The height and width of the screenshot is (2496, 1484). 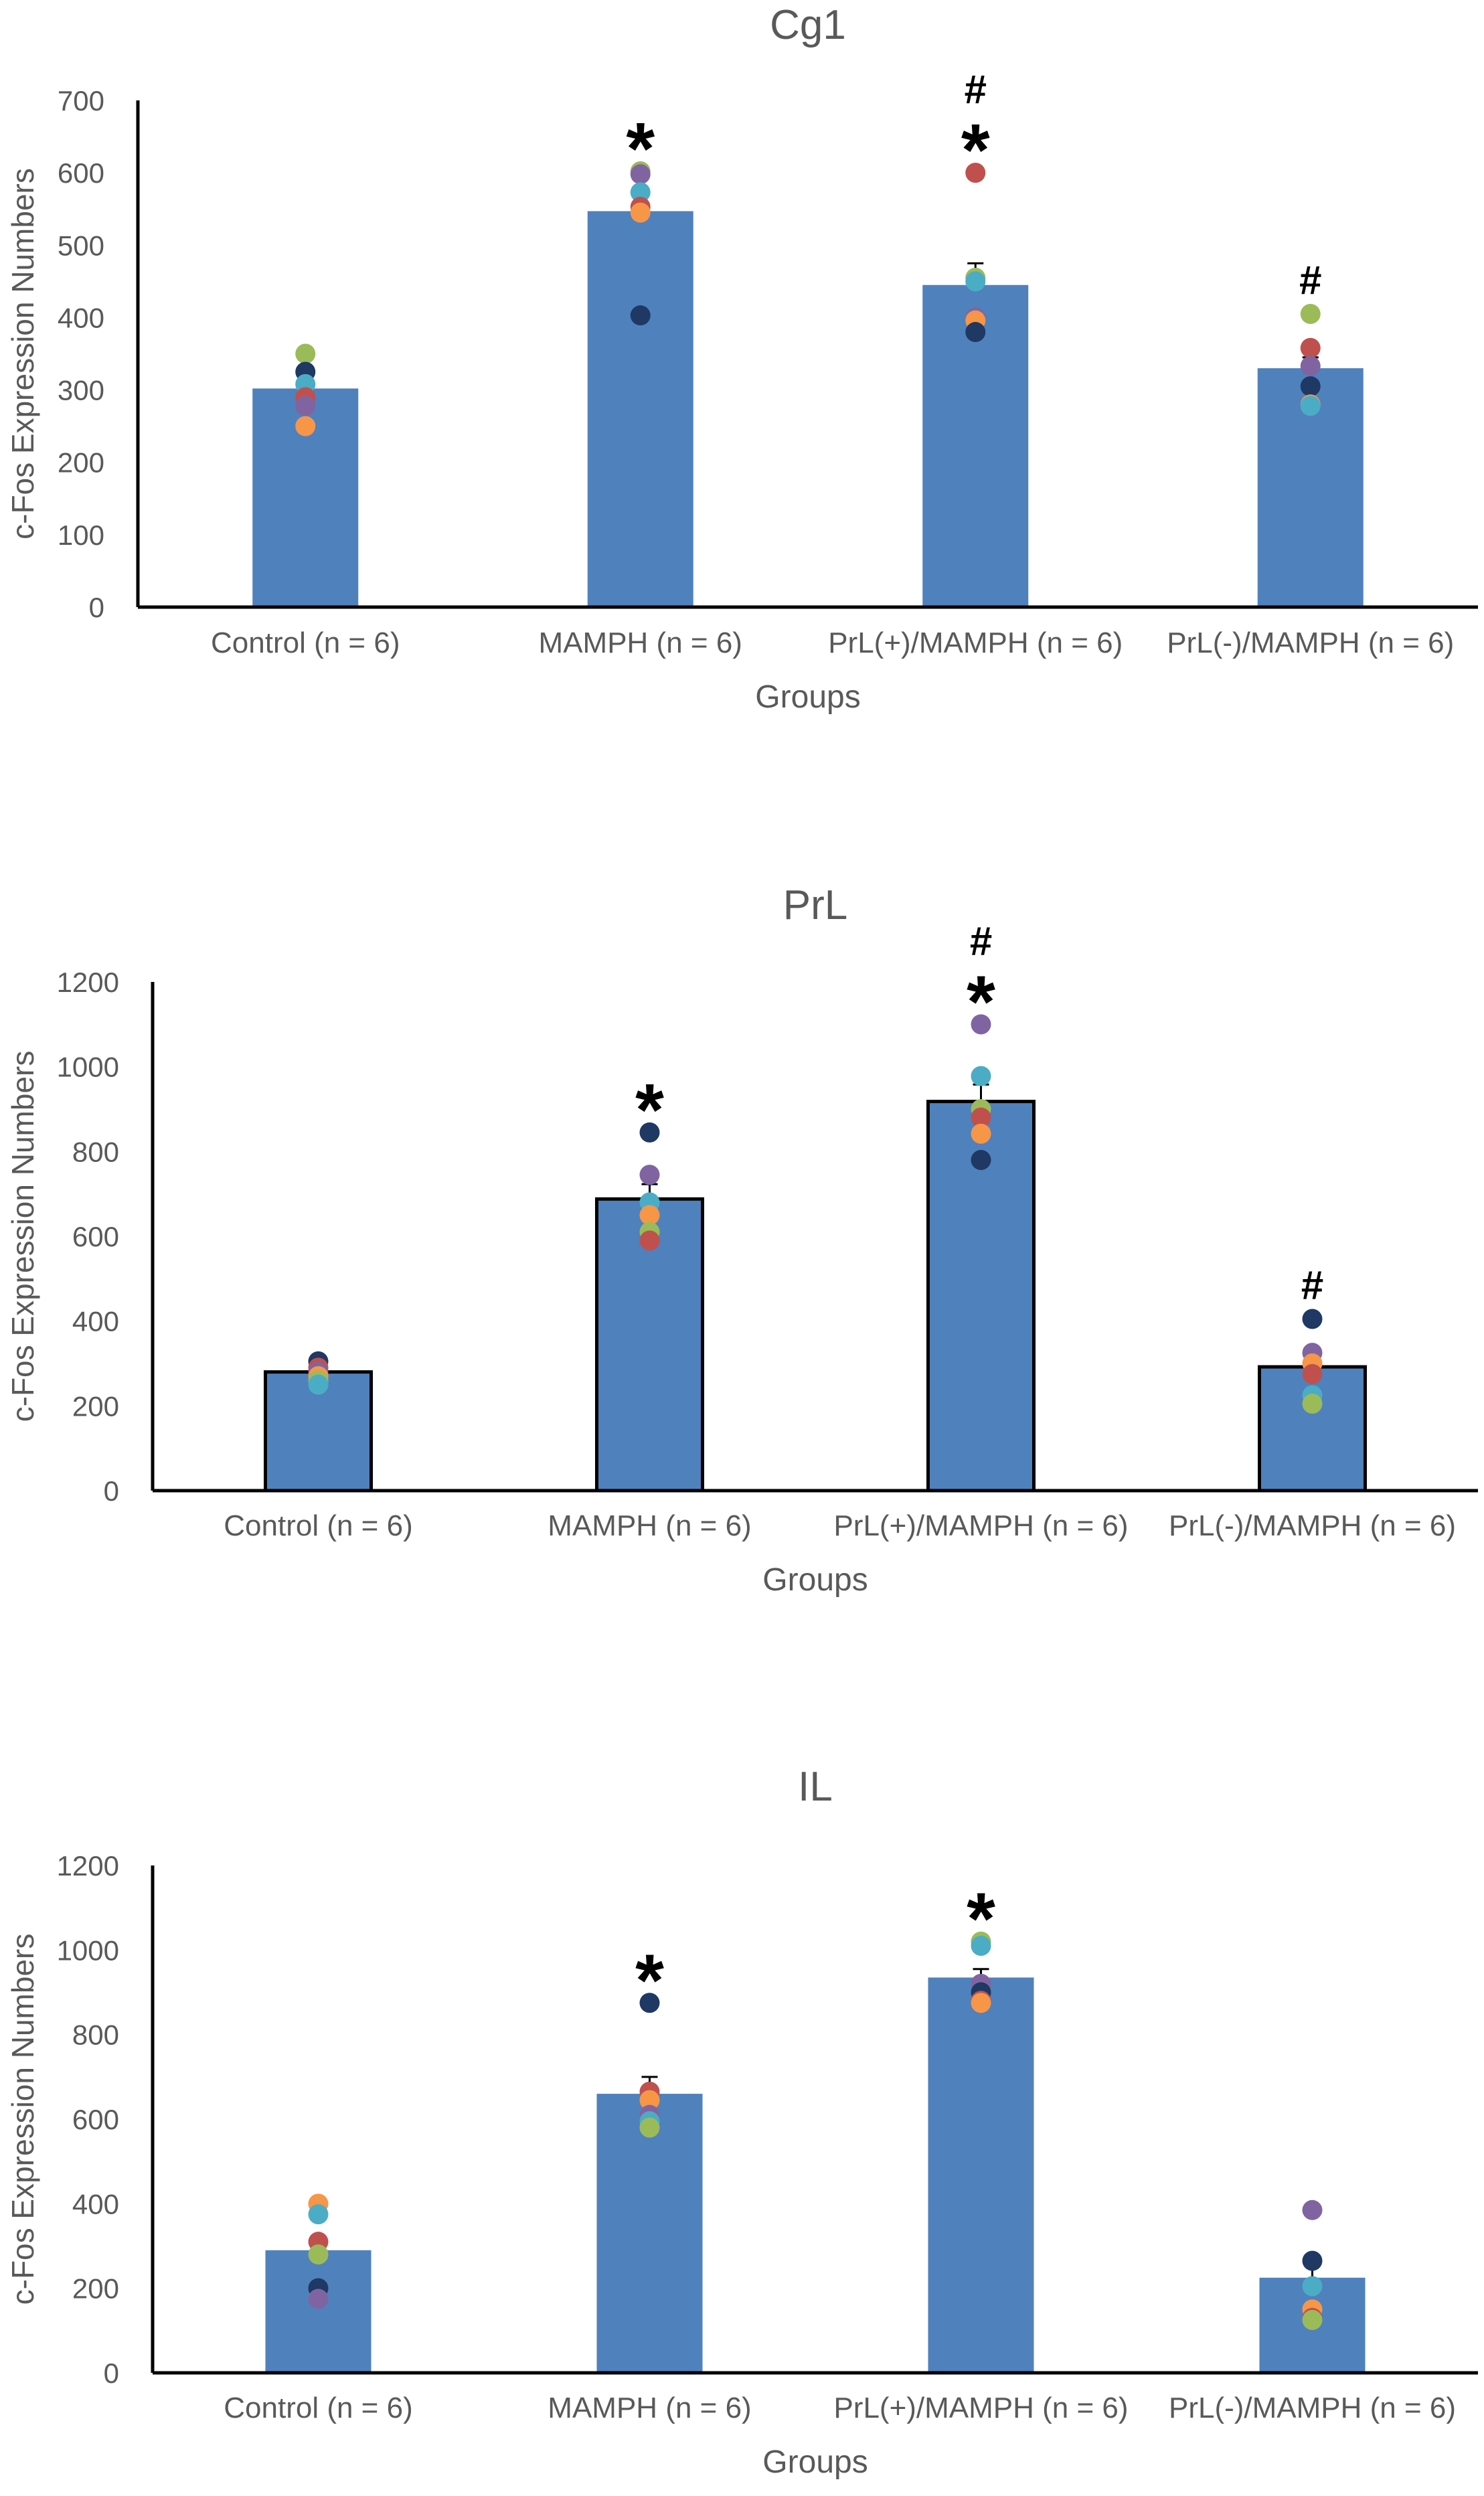 What do you see at coordinates (815, 1787) in the screenshot?
I see `chart-title: IL` at bounding box center [815, 1787].